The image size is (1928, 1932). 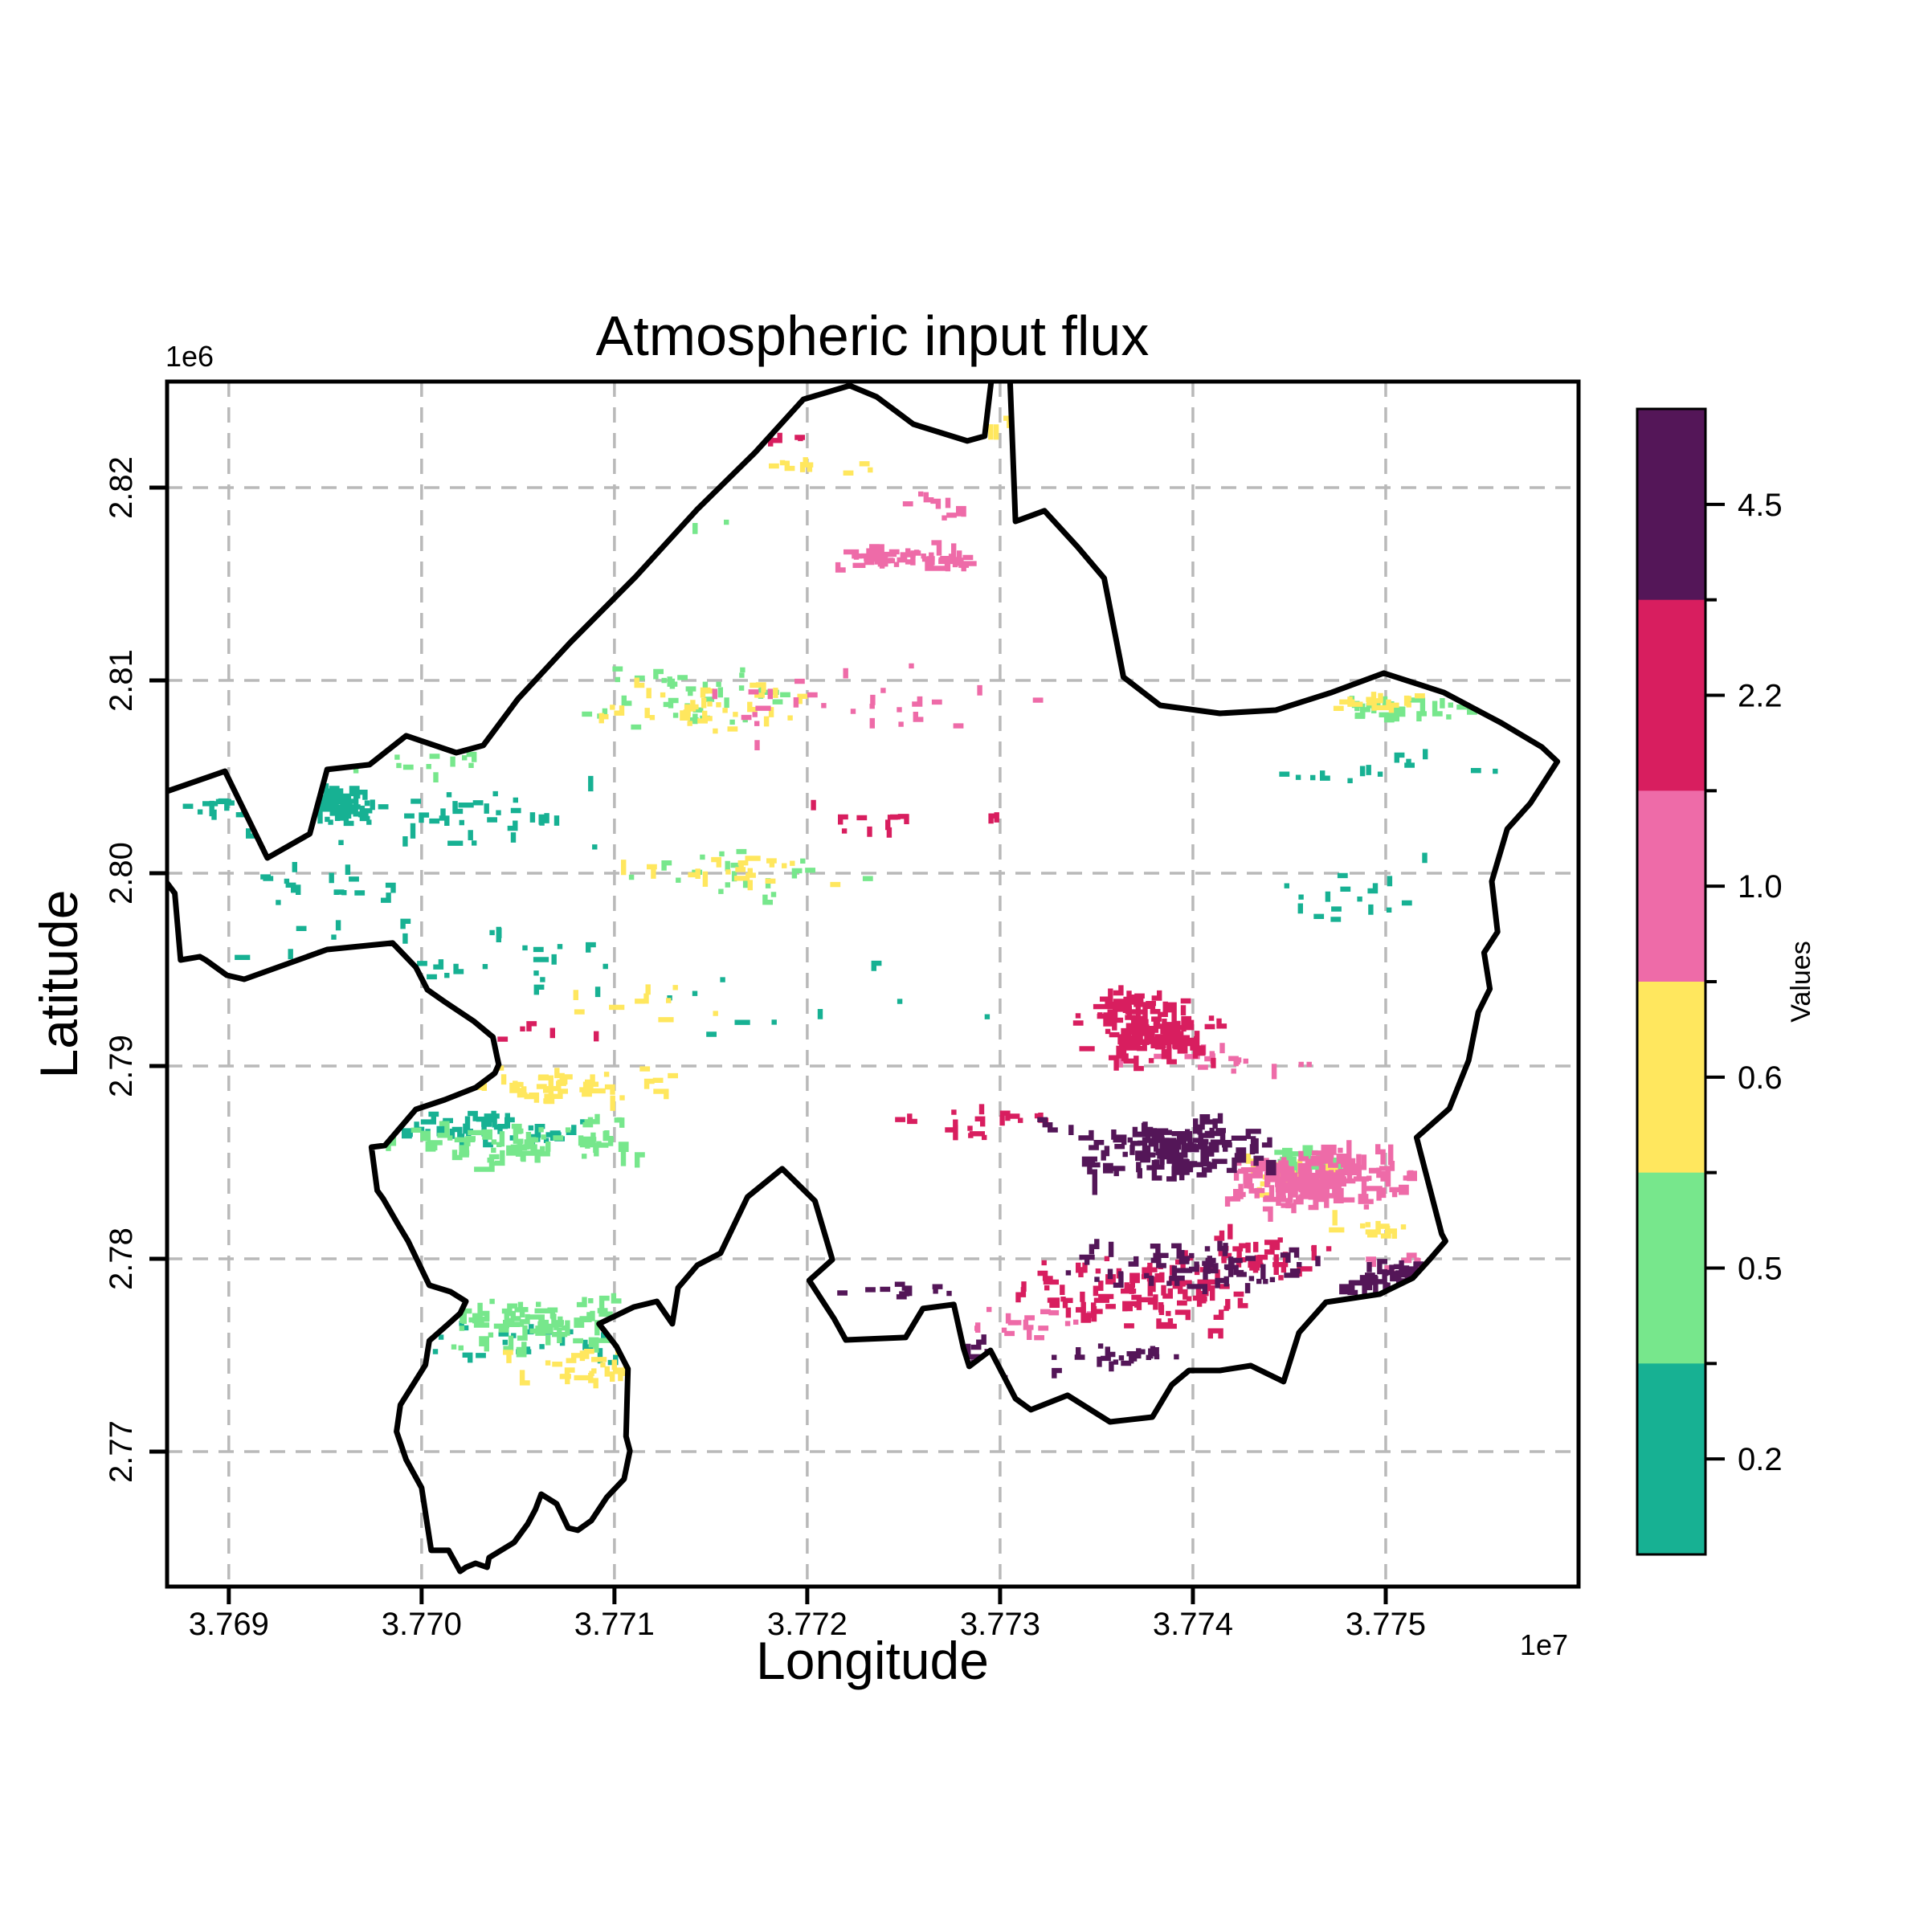 I want to click on y-axis-offset-text: 1e6, so click(x=189, y=357).